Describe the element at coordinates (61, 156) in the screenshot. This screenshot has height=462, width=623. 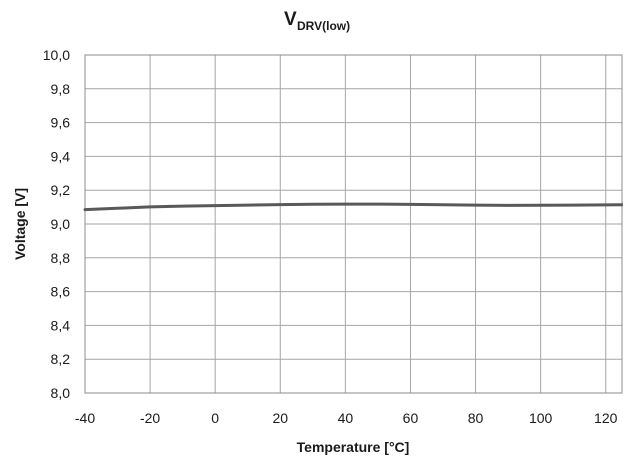
I see `y-tick-label: 9,4` at that location.